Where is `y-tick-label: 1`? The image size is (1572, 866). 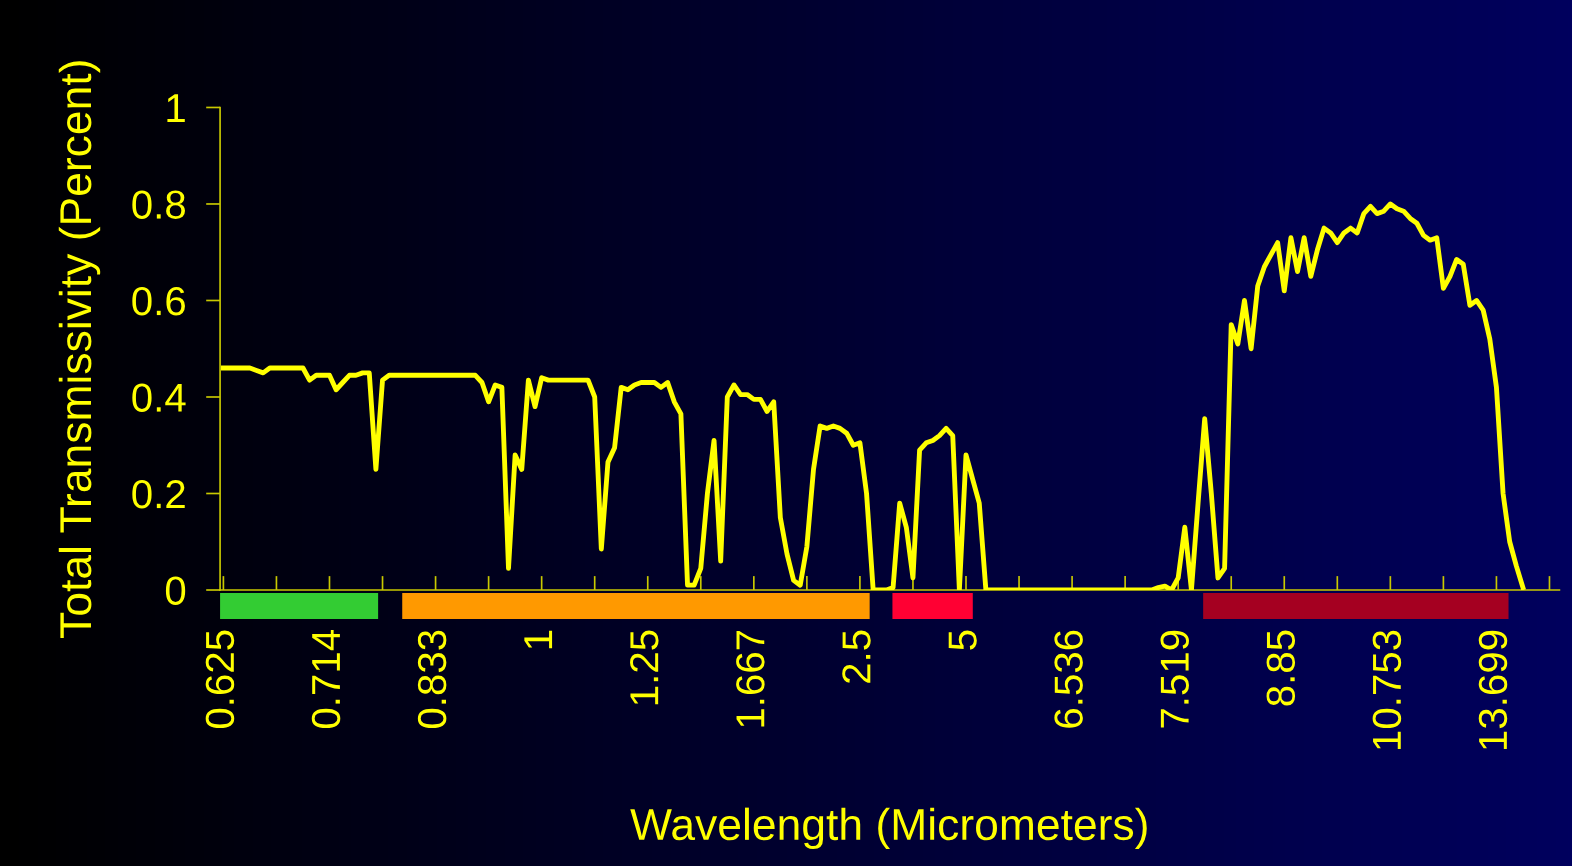
y-tick-label: 1 is located at coordinates (176, 108).